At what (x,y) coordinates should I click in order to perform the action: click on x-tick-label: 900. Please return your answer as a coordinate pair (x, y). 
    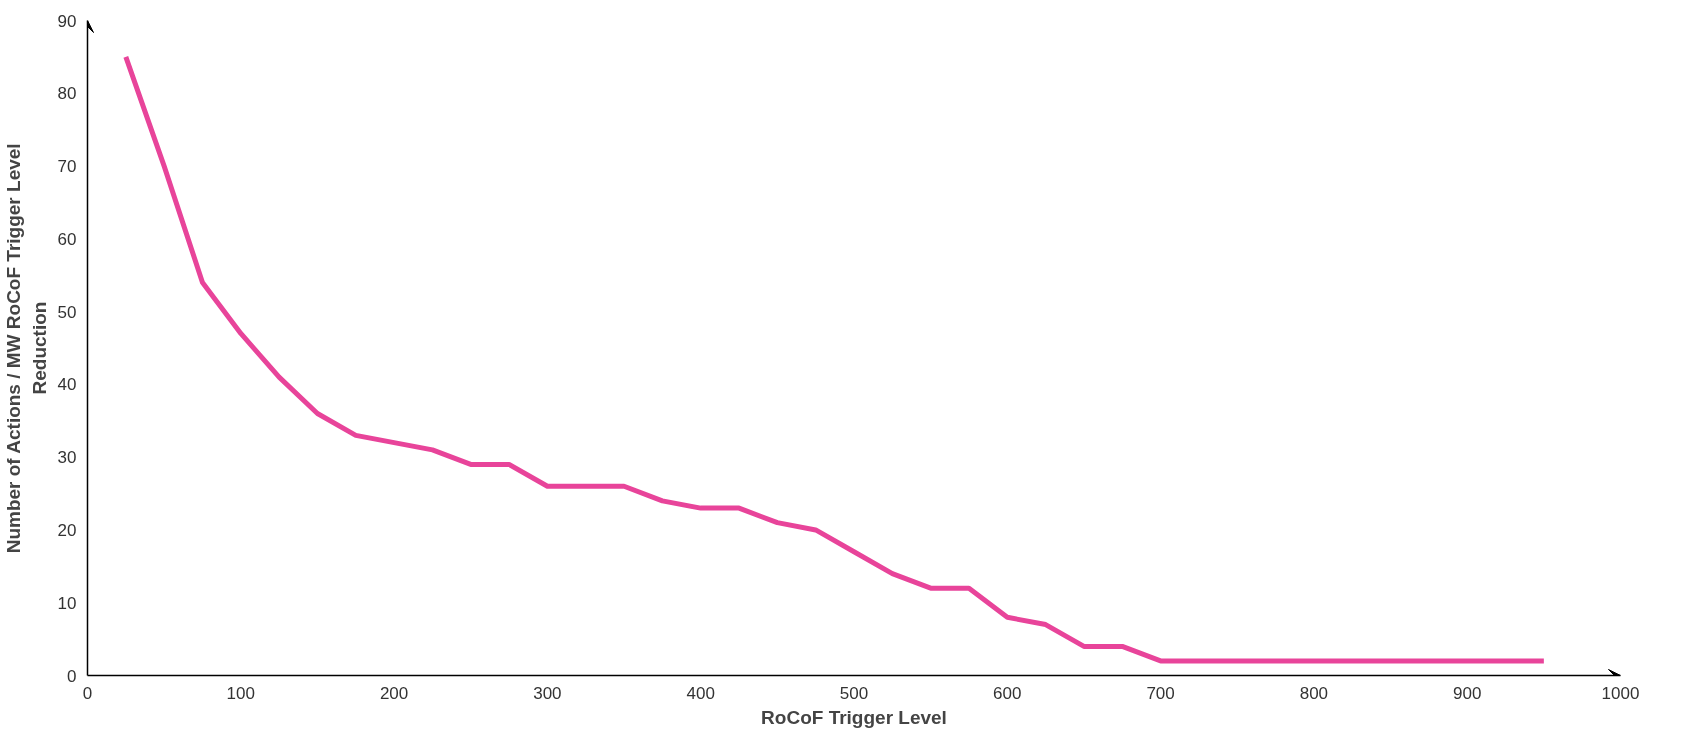
    Looking at the image, I should click on (1467, 693).